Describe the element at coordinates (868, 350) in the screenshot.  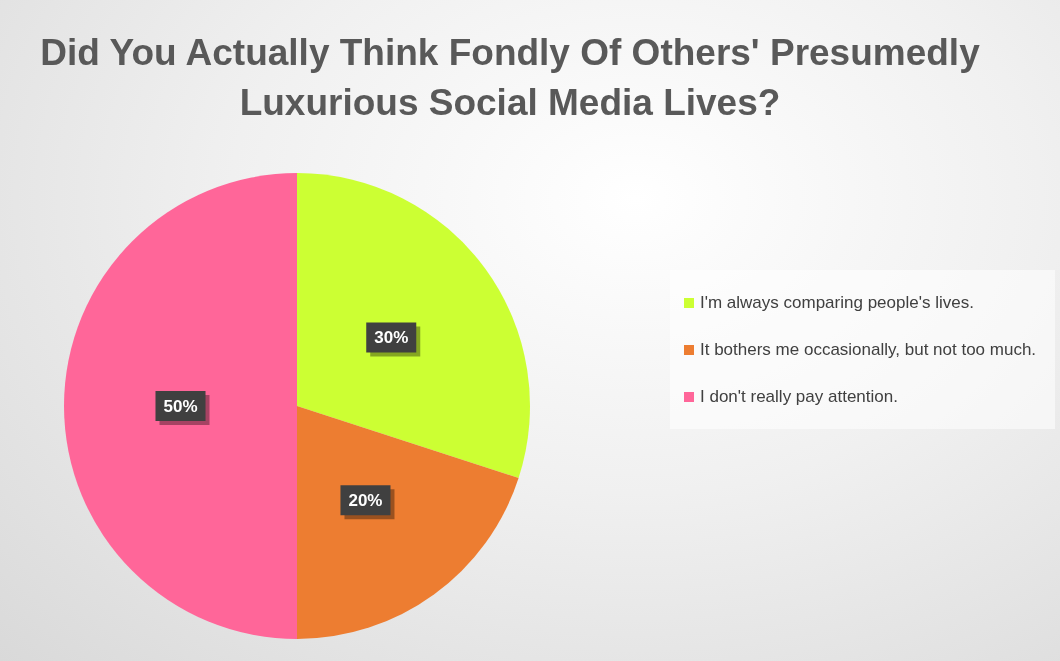
I see `legend-label: It bothers me occasionally, but not too much.` at that location.